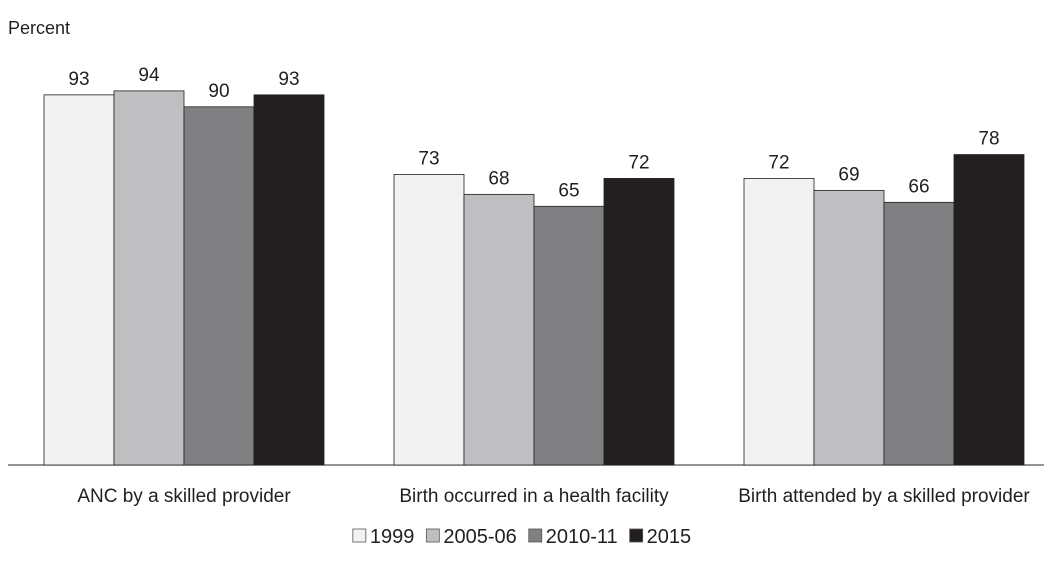 This screenshot has width=1044, height=572. I want to click on legend-label: 2010-11, so click(582, 537).